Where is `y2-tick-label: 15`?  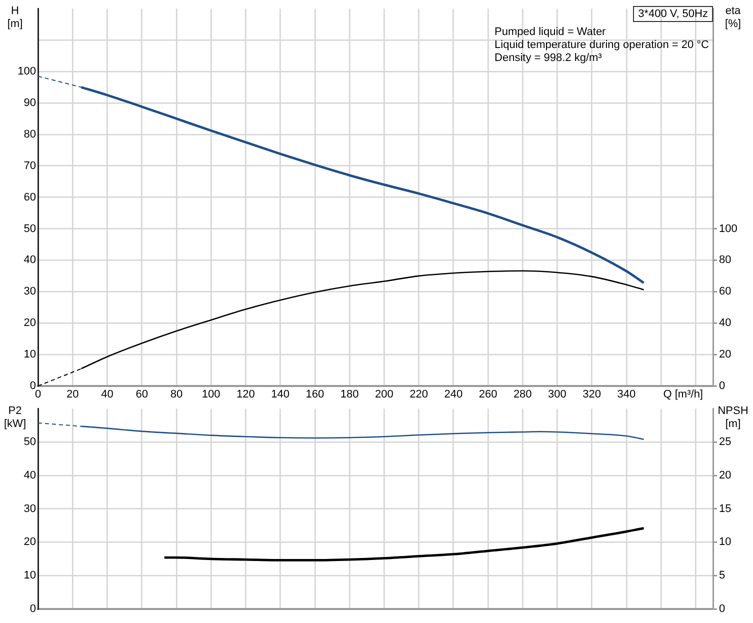 y2-tick-label: 15 is located at coordinates (725, 508).